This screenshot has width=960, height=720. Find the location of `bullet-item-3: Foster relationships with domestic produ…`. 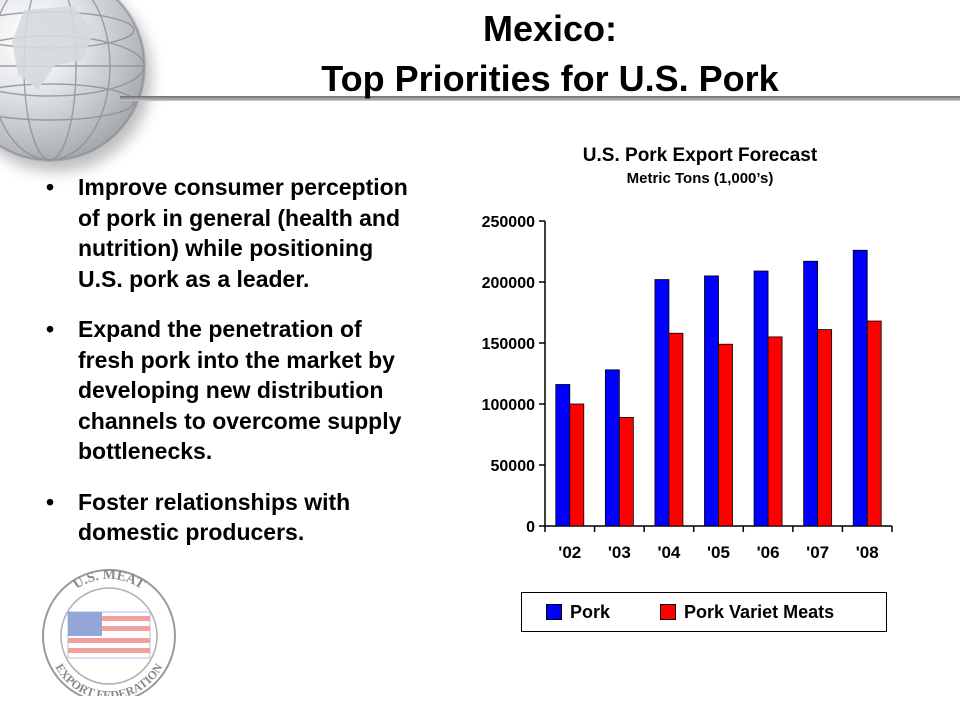

bullet-item-3: Foster relationships with domestic produ… is located at coordinates (231, 517).